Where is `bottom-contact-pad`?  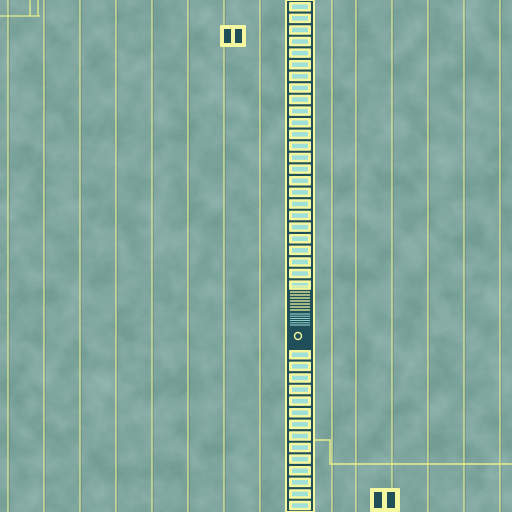 bottom-contact-pad is located at coordinates (385, 500).